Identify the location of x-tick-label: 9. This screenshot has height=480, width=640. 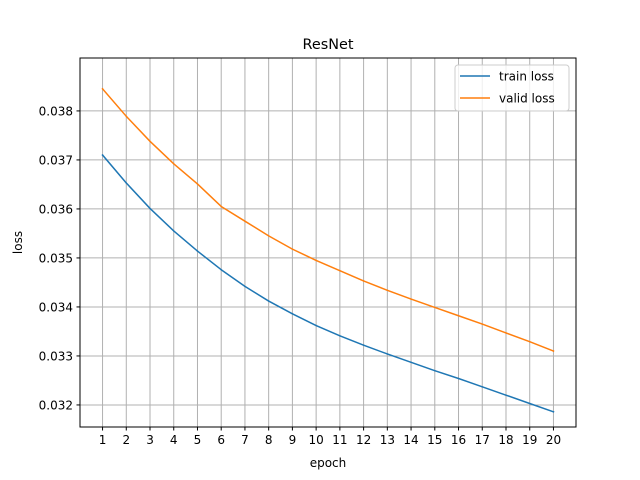
(293, 440).